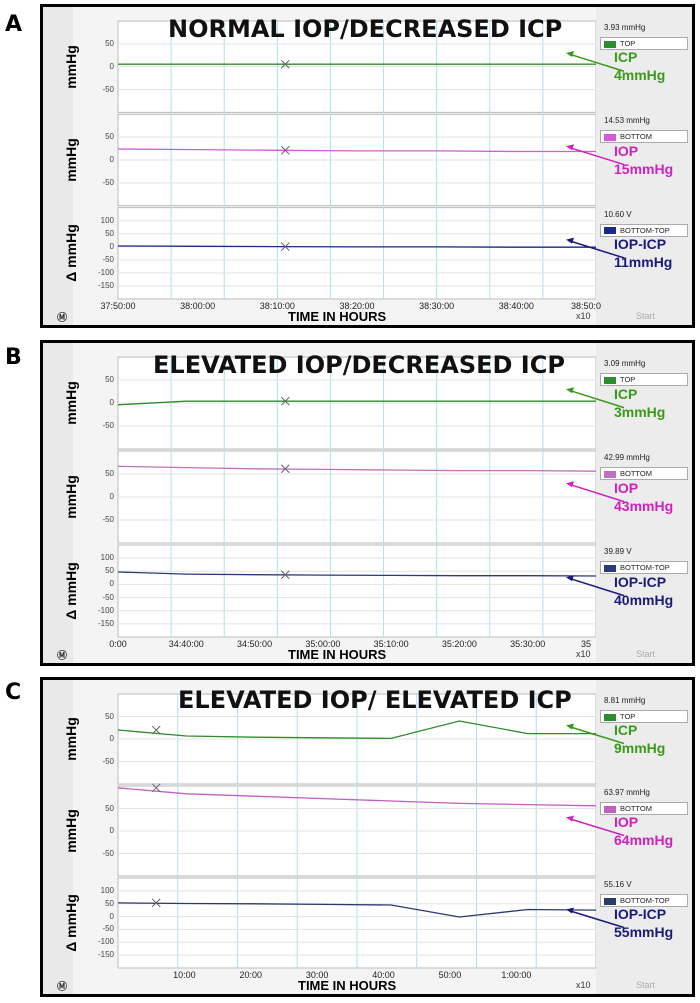 The height and width of the screenshot is (1003, 700). I want to click on channel-y-label: Δ mmHg, so click(71, 923).